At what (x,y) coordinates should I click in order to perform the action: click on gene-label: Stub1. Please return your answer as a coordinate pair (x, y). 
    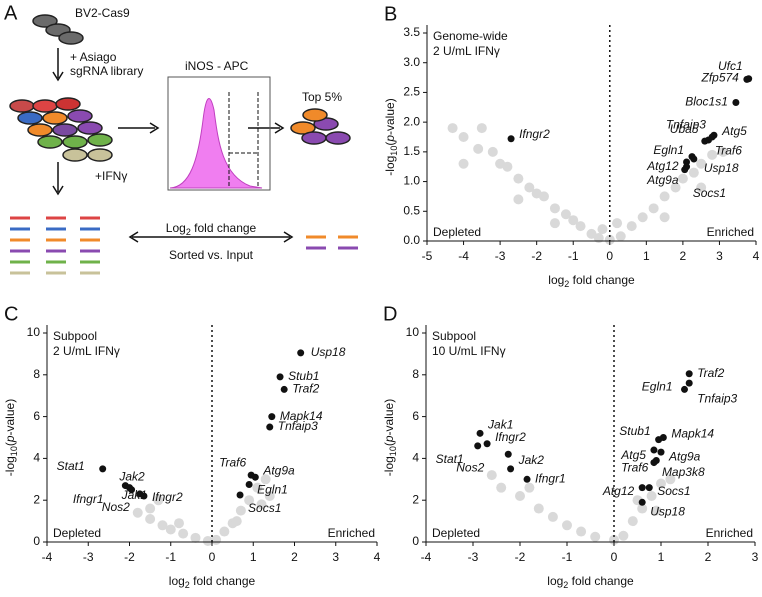
    Looking at the image, I should click on (303, 376).